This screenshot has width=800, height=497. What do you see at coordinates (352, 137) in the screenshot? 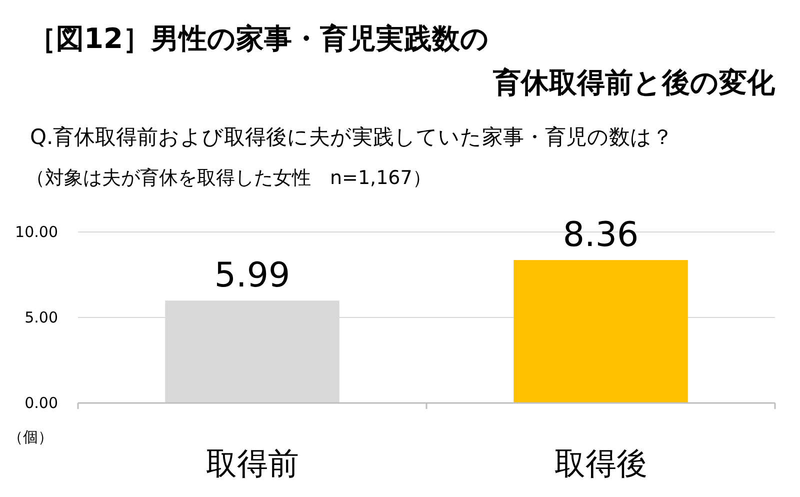
I see `text: Q.育休取得前および取得後に夫が実践していた家事・育児の数は？` at bounding box center [352, 137].